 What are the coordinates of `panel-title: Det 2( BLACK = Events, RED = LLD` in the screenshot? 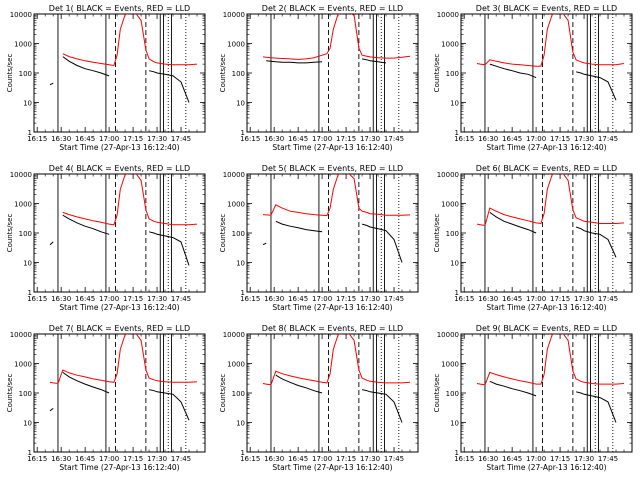 It's located at (332, 8).